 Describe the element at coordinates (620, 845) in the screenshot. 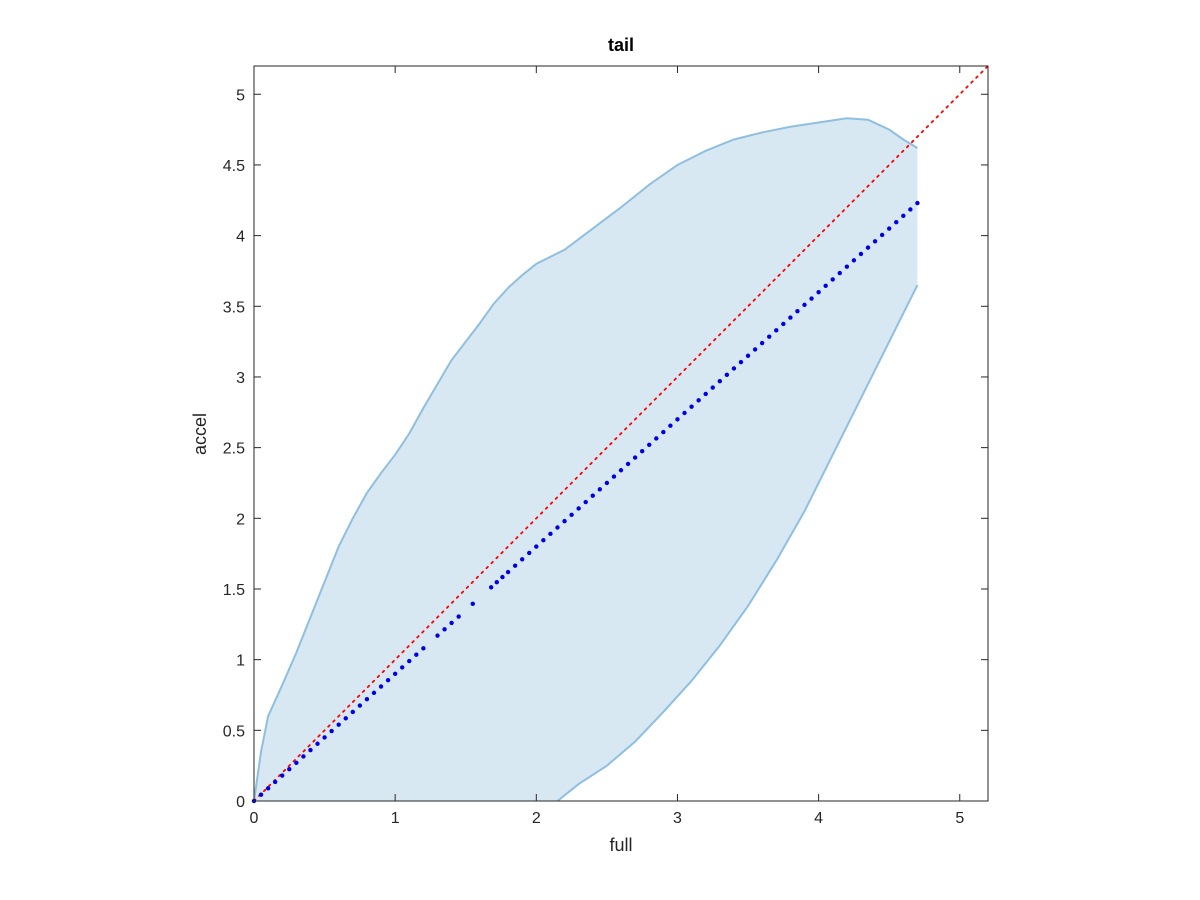

I see `x-axis-label: full` at that location.